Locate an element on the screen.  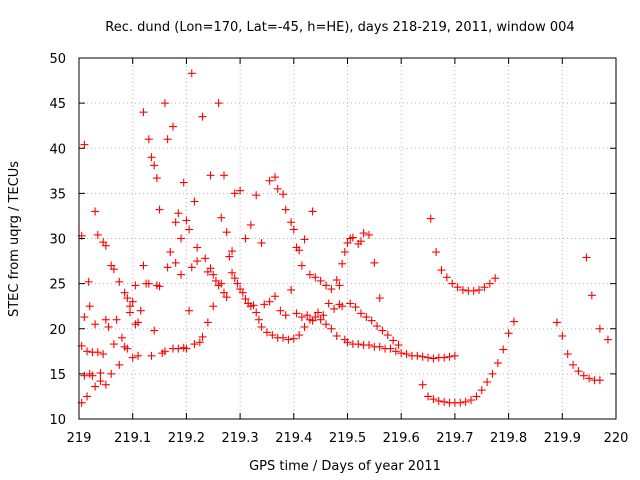
y-tick-label: 20 is located at coordinates (57, 330).